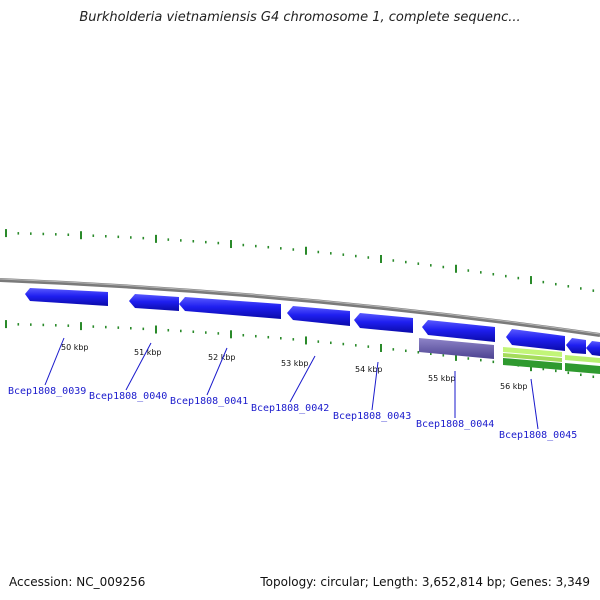  Describe the element at coordinates (456, 348) in the screenshot. I see `rna-feature` at that location.